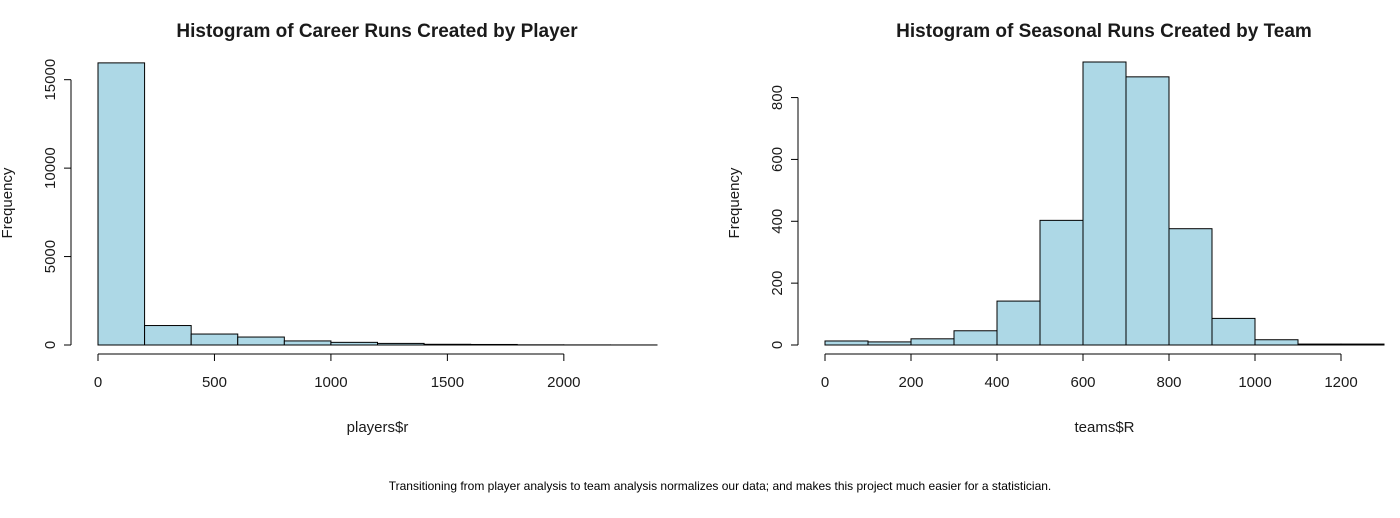  What do you see at coordinates (563, 382) in the screenshot?
I see `chart1-x-tick-label: 2000` at bounding box center [563, 382].